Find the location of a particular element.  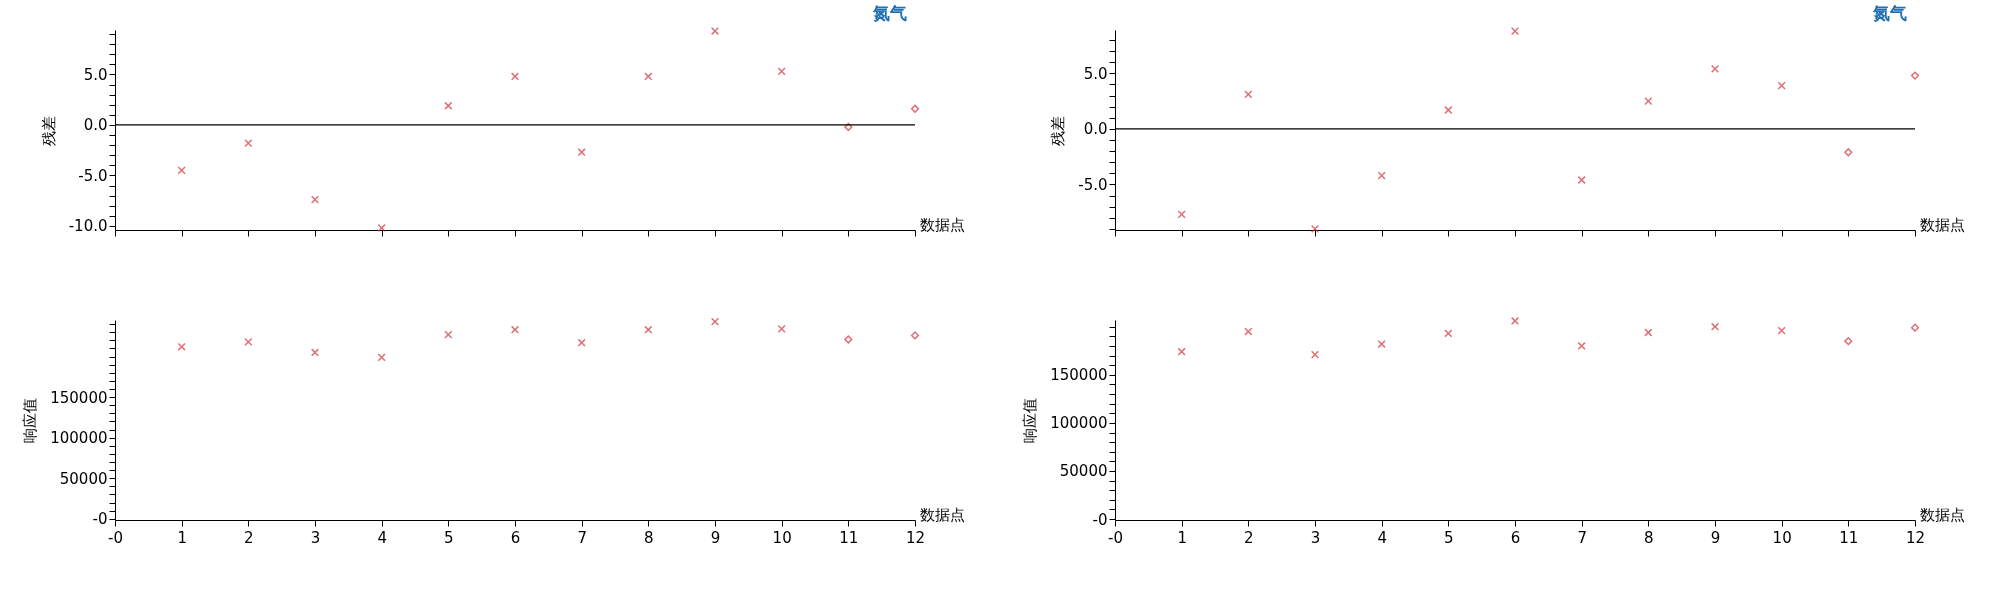

y-tick-label: -10.0 is located at coordinates (88, 226).